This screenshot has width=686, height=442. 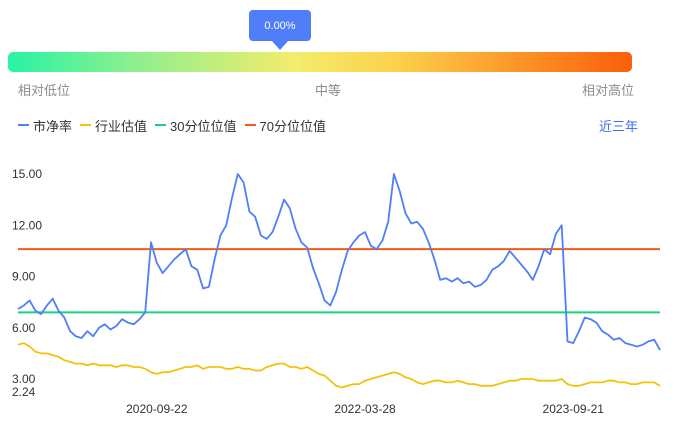 I want to click on chart-legend: 市净率 行业估值 30分位位值 70分位位值, so click(x=176, y=125).